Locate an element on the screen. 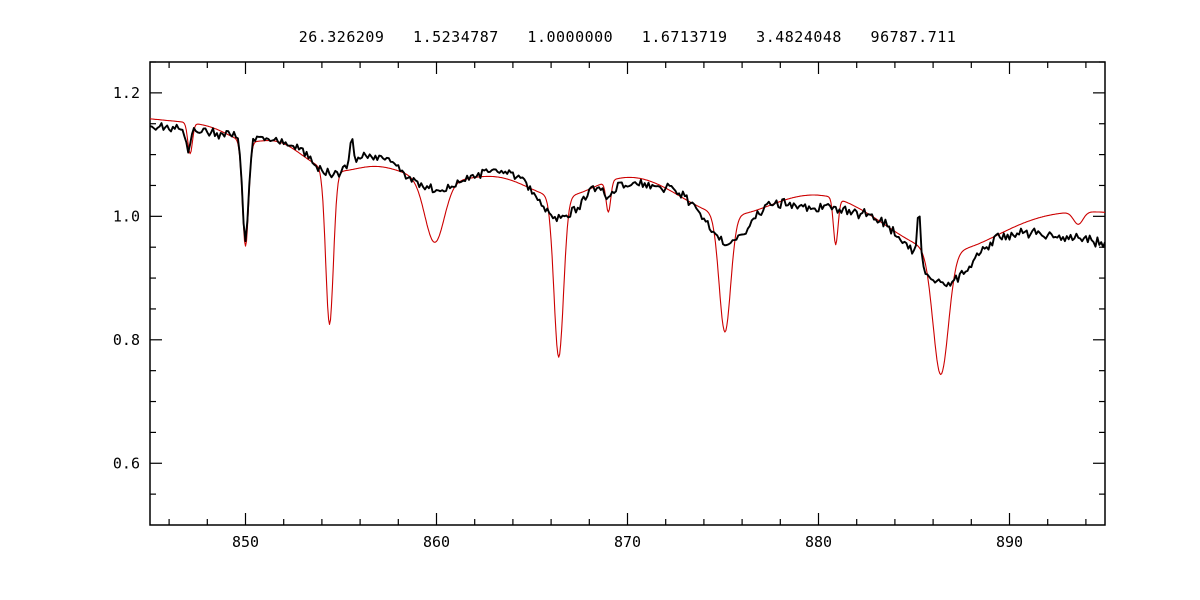 Image resolution: width=1200 pixels, height=600 pixels. y-tick-label: 1.2 is located at coordinates (126, 93).